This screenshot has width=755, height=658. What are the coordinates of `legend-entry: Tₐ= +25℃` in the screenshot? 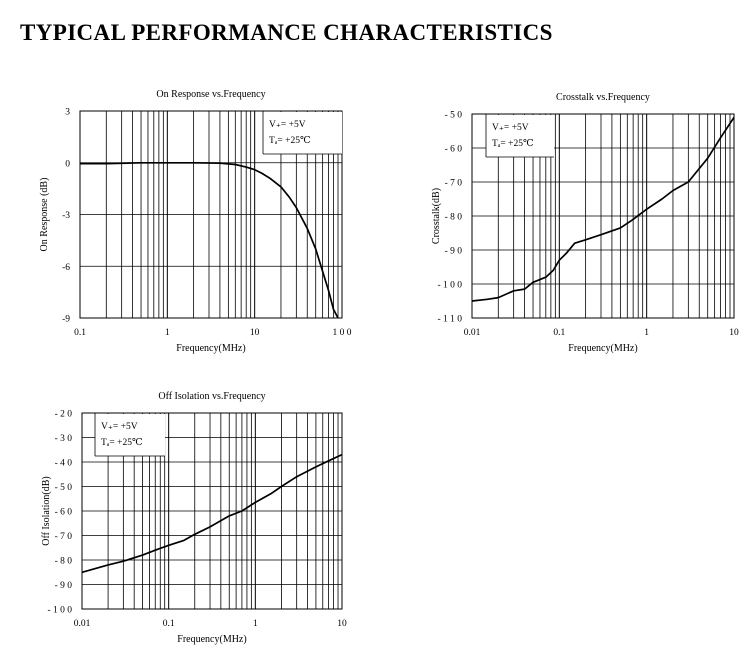 It's located at (290, 141).